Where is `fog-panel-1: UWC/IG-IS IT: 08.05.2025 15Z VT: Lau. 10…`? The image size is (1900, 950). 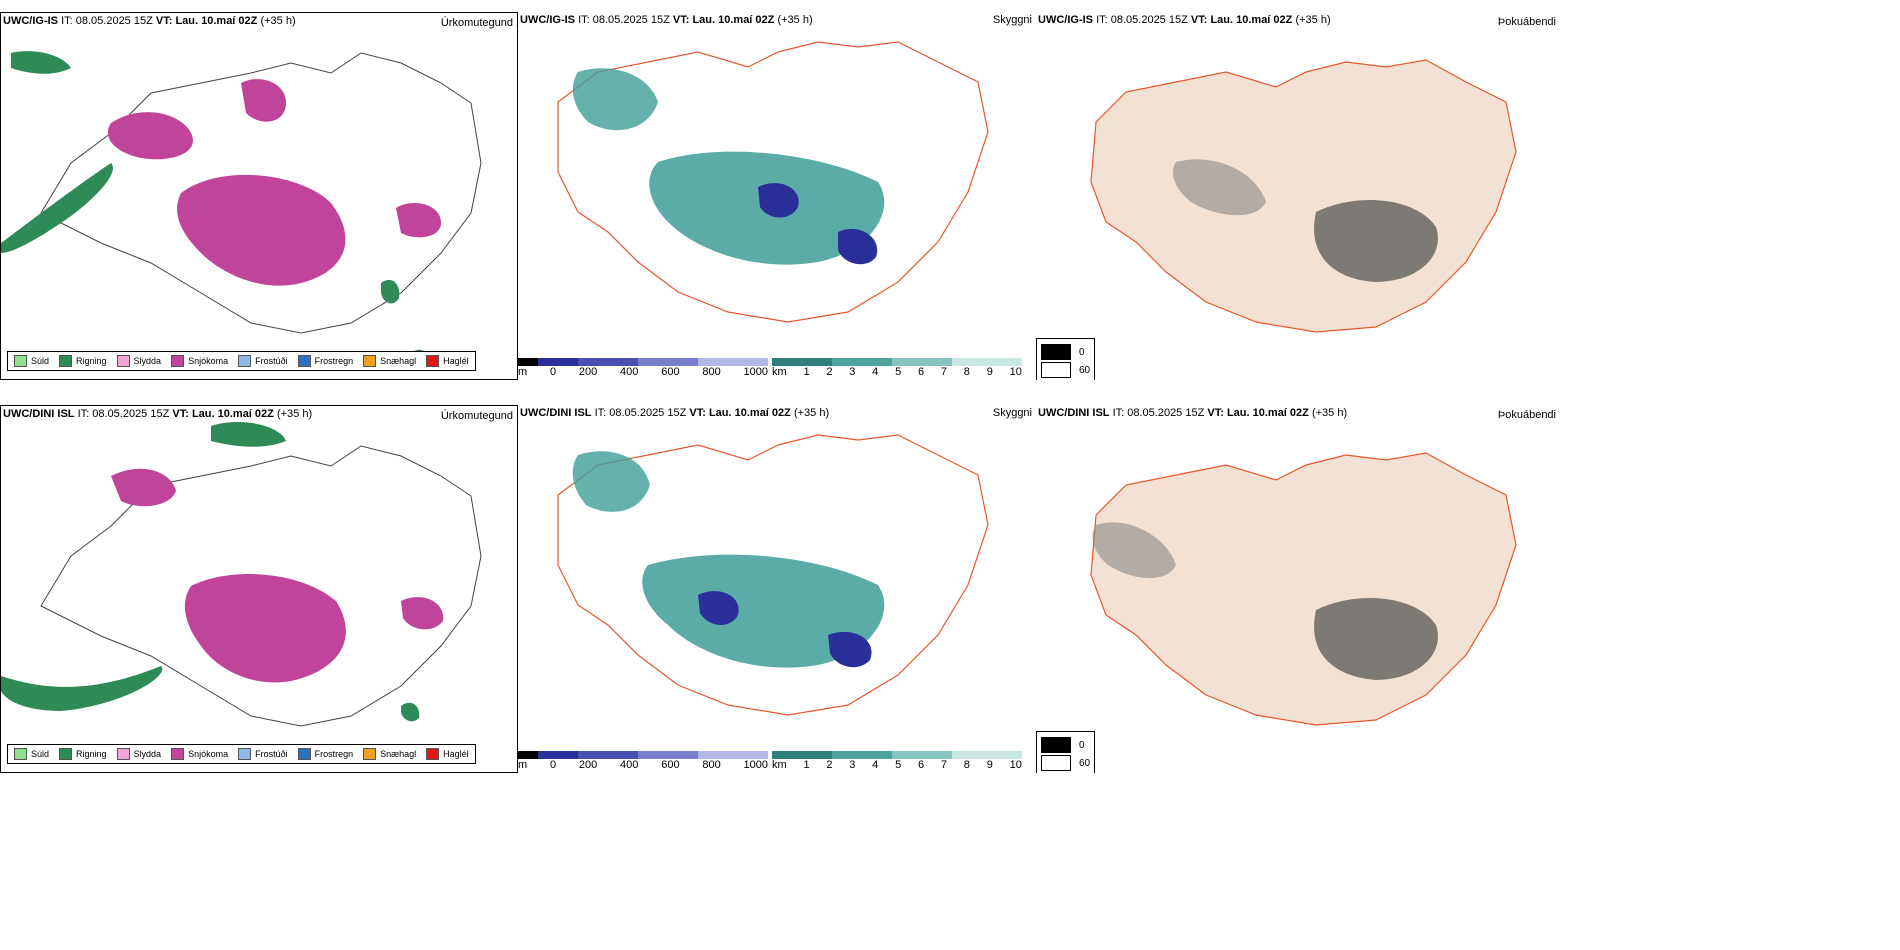 fog-panel-1: UWC/IG-IS IT: 08.05.2025 15Z VT: Lau. 10… is located at coordinates (1301, 196).